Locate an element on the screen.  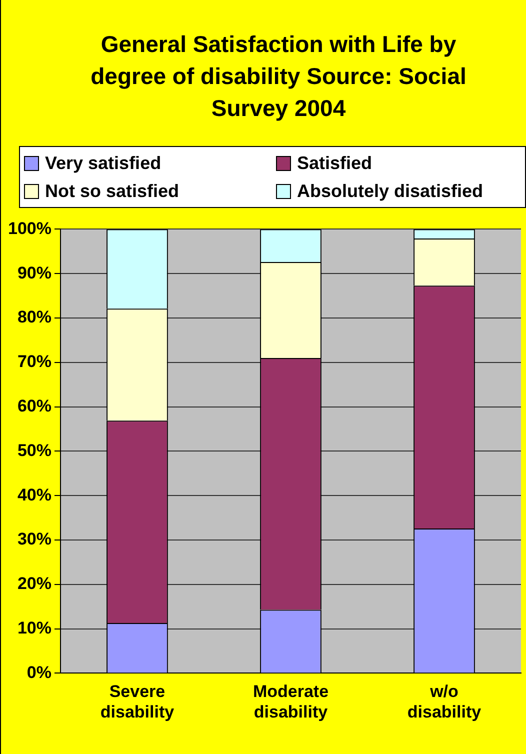
x-tick-label: w/o disability is located at coordinates (444, 702).